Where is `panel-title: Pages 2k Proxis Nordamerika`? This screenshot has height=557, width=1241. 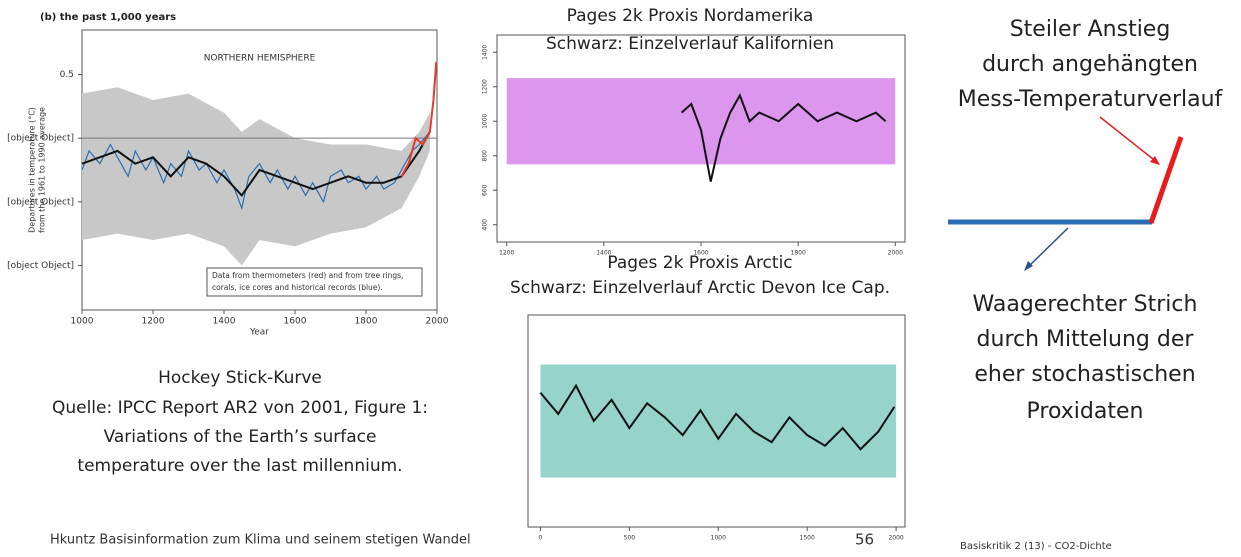 panel-title: Pages 2k Proxis Nordamerika is located at coordinates (690, 16).